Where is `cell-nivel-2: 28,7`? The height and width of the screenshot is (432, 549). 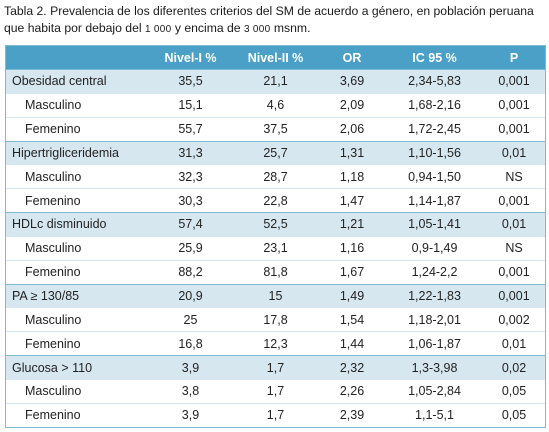 cell-nivel-2: 28,7 is located at coordinates (275, 176).